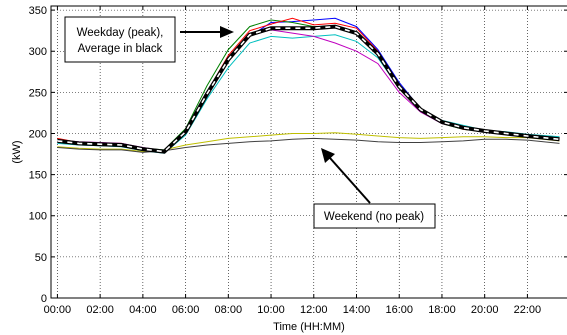  I want to click on x-tick-label: 06:00, so click(186, 310).